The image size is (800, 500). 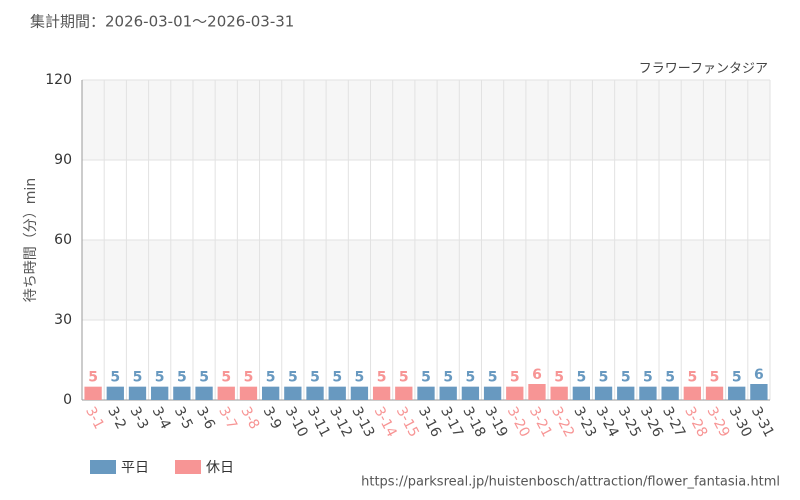 I want to click on x-tick-label: 3-1, so click(x=94, y=418).